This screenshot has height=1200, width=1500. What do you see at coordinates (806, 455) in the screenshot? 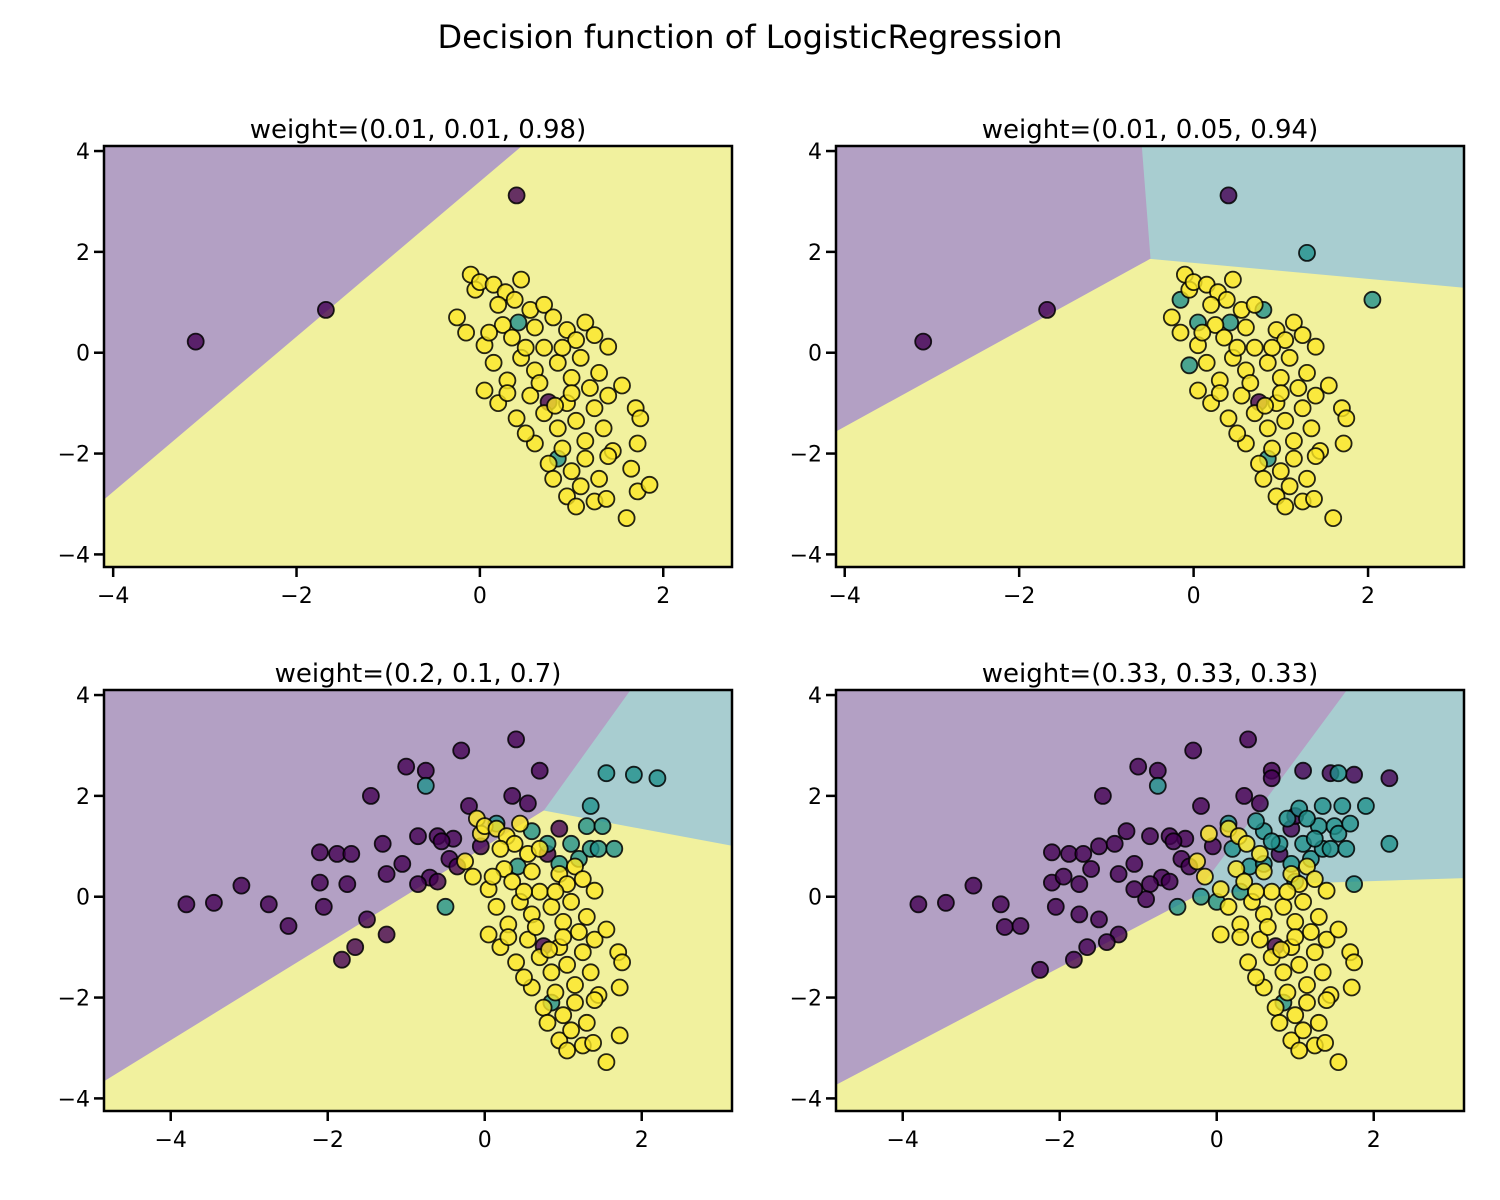
I see `y-tick-label: −2` at bounding box center [806, 455].